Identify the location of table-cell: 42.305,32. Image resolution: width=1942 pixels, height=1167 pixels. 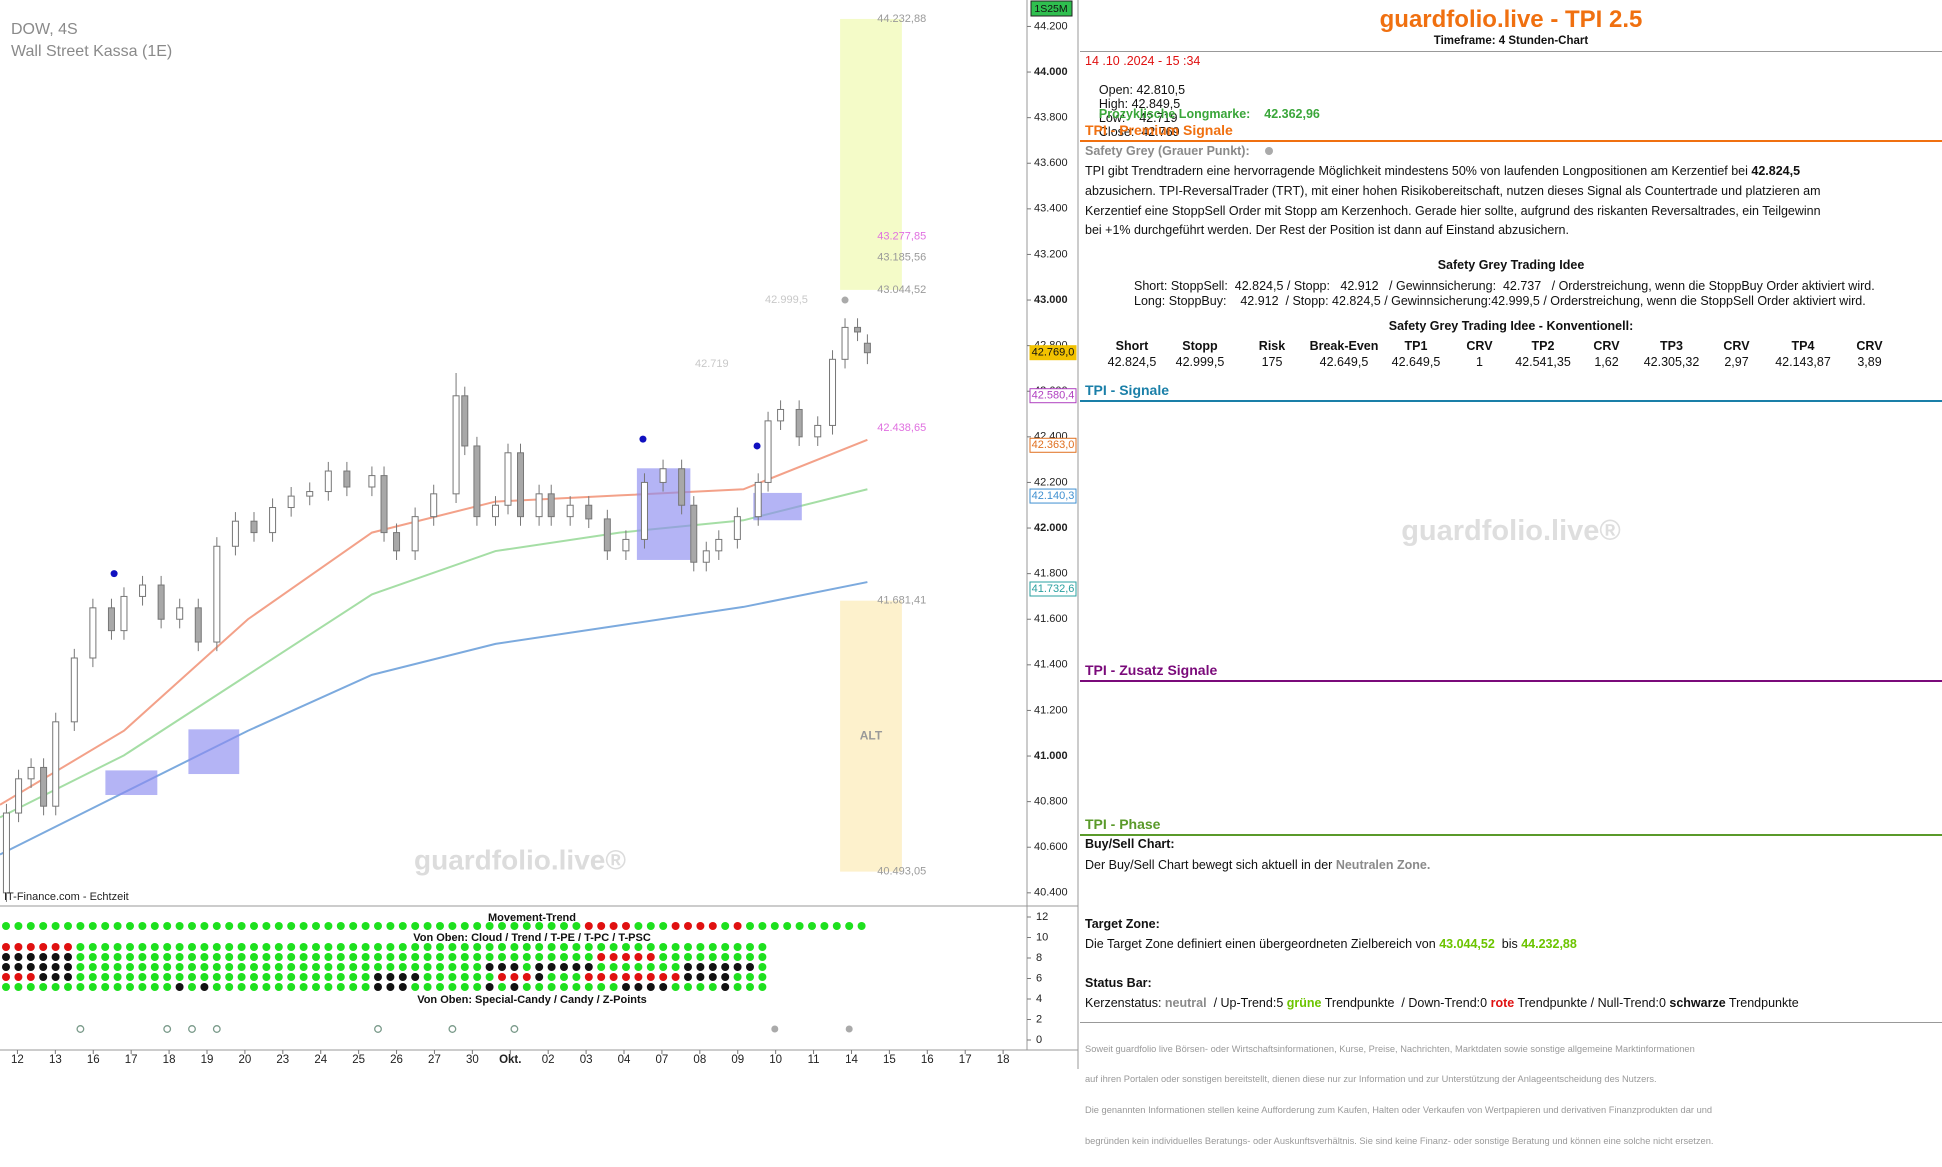
(1671, 362).